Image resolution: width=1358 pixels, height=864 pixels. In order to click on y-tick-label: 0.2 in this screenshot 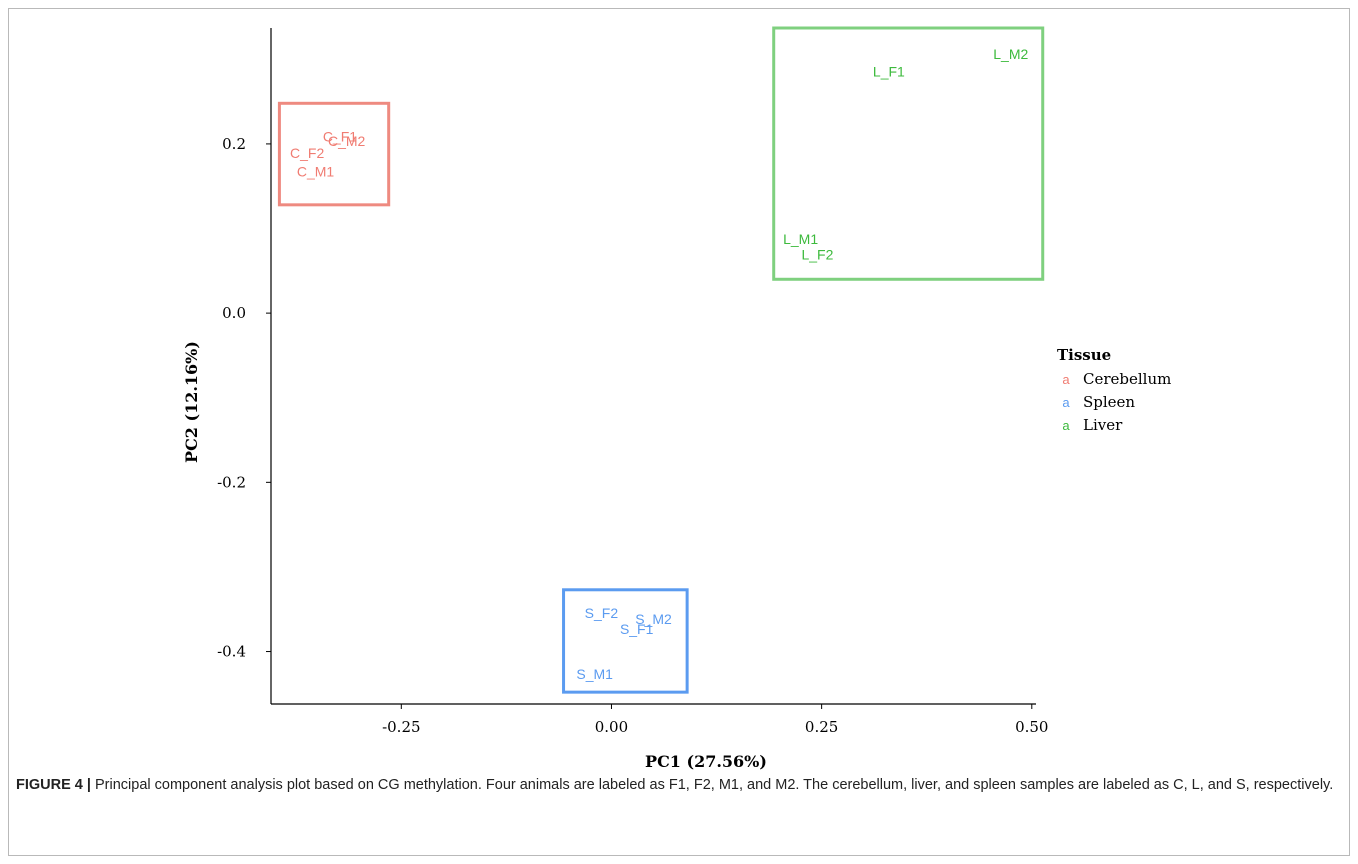, I will do `click(234, 144)`.